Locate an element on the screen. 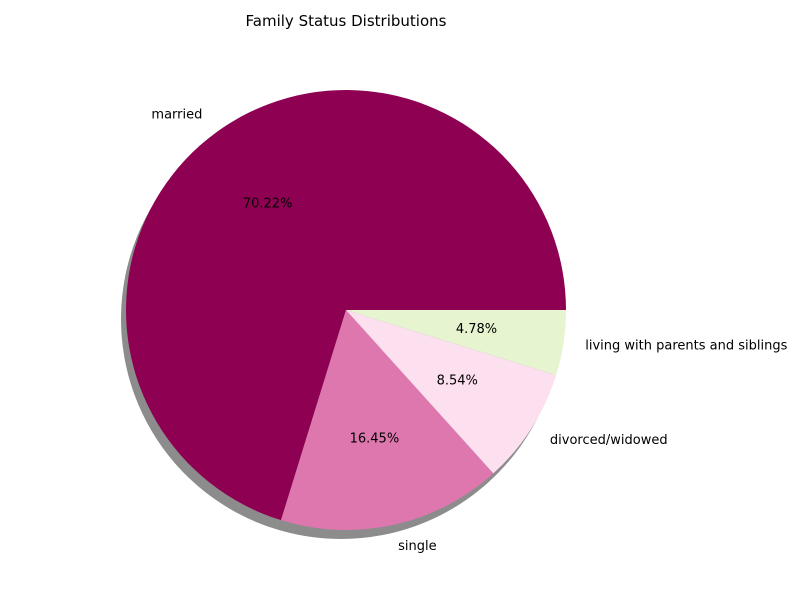 Image resolution: width=800 pixels, height=604 pixels. slice-pct-label-divorced-widowed: 8.54% is located at coordinates (457, 381).